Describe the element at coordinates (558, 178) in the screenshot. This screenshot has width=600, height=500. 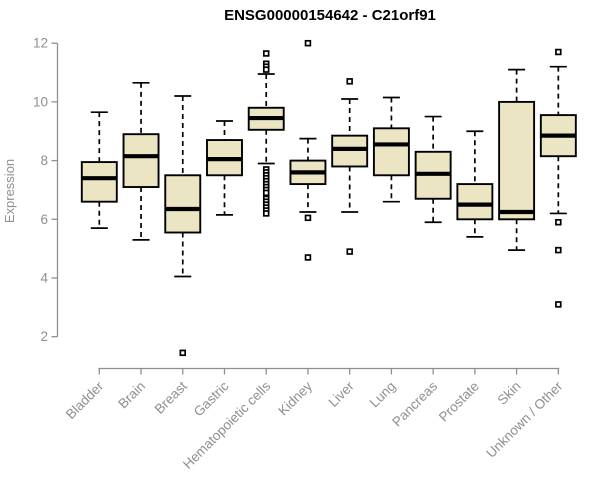
I see `boxplot-unknown-other` at that location.